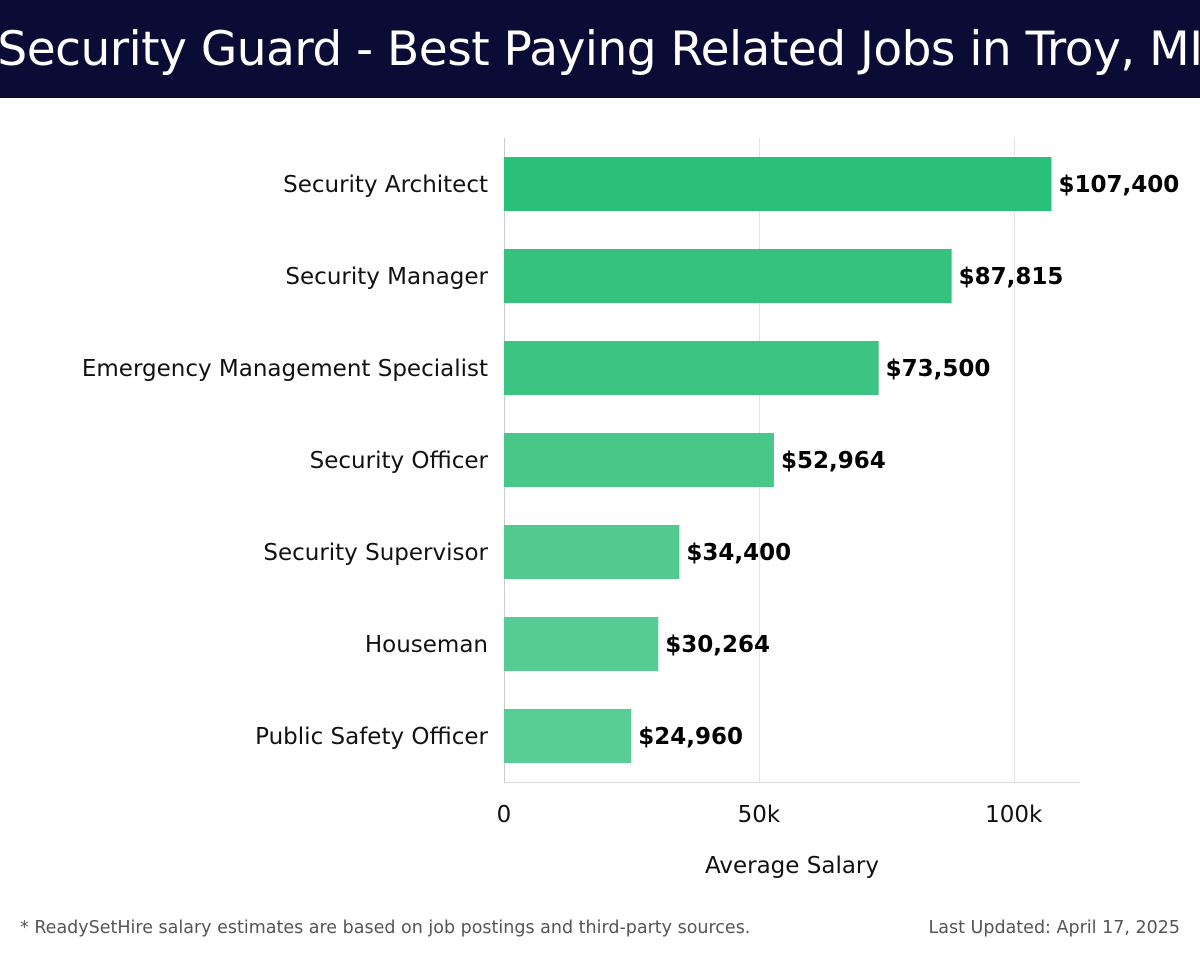 Image resolution: width=1200 pixels, height=958 pixels. What do you see at coordinates (386, 277) in the screenshot?
I see `category-label: Security Manager` at bounding box center [386, 277].